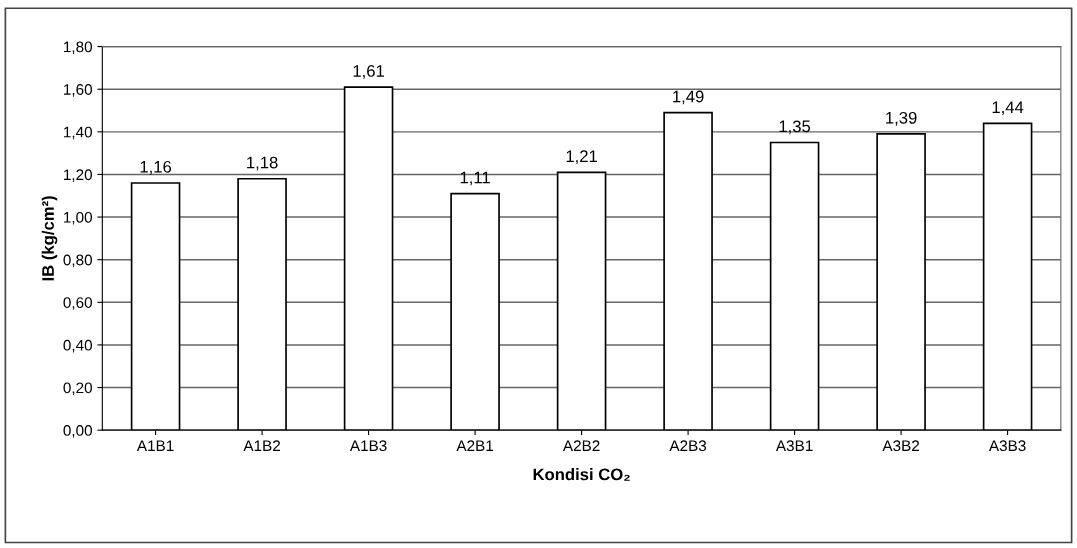 The height and width of the screenshot is (548, 1077). What do you see at coordinates (77, 431) in the screenshot?
I see `y-tick-label: 0,00` at bounding box center [77, 431].